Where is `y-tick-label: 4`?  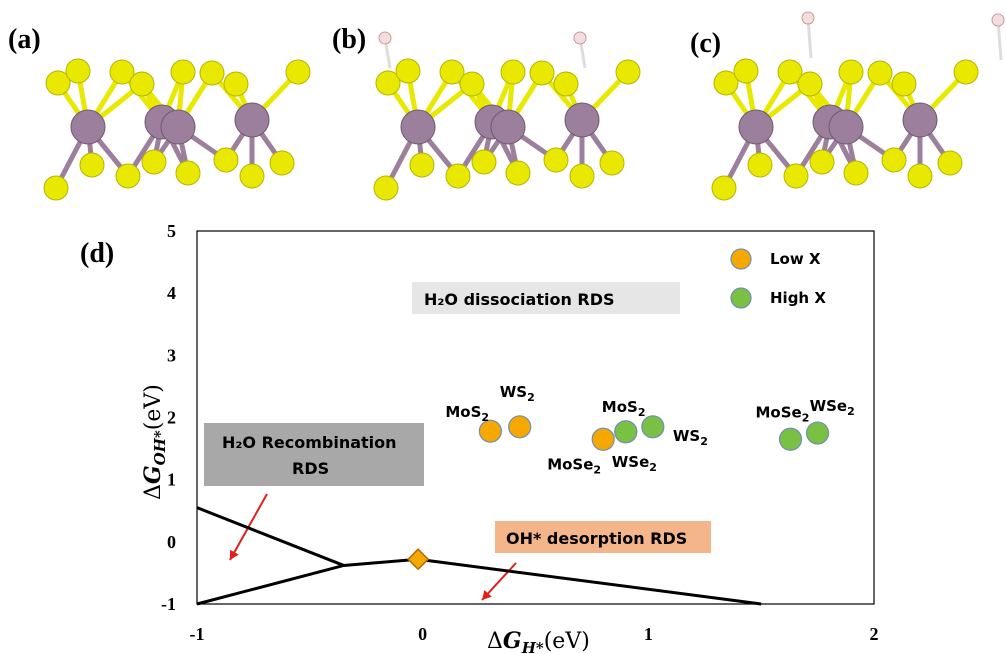 y-tick-label: 4 is located at coordinates (171, 293).